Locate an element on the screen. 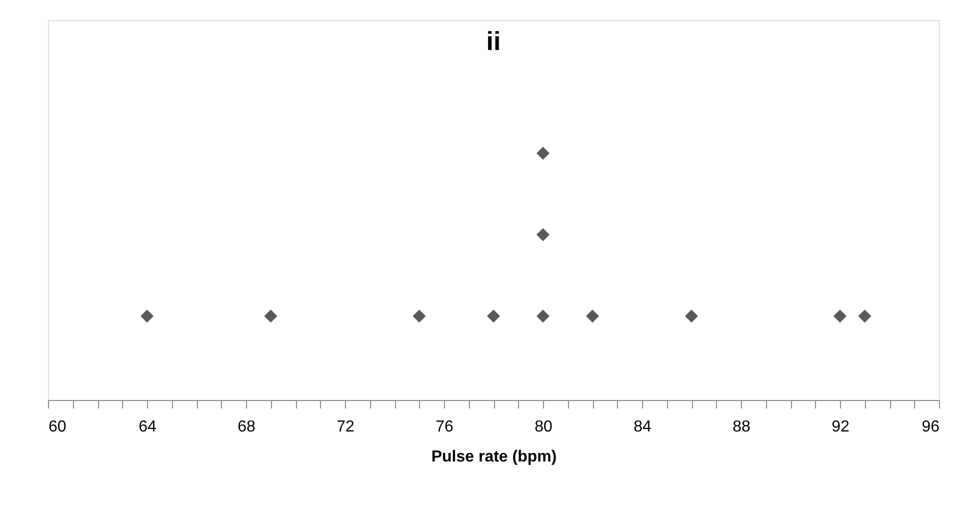 The image size is (971, 519). x-tick-label: 96 is located at coordinates (931, 427).